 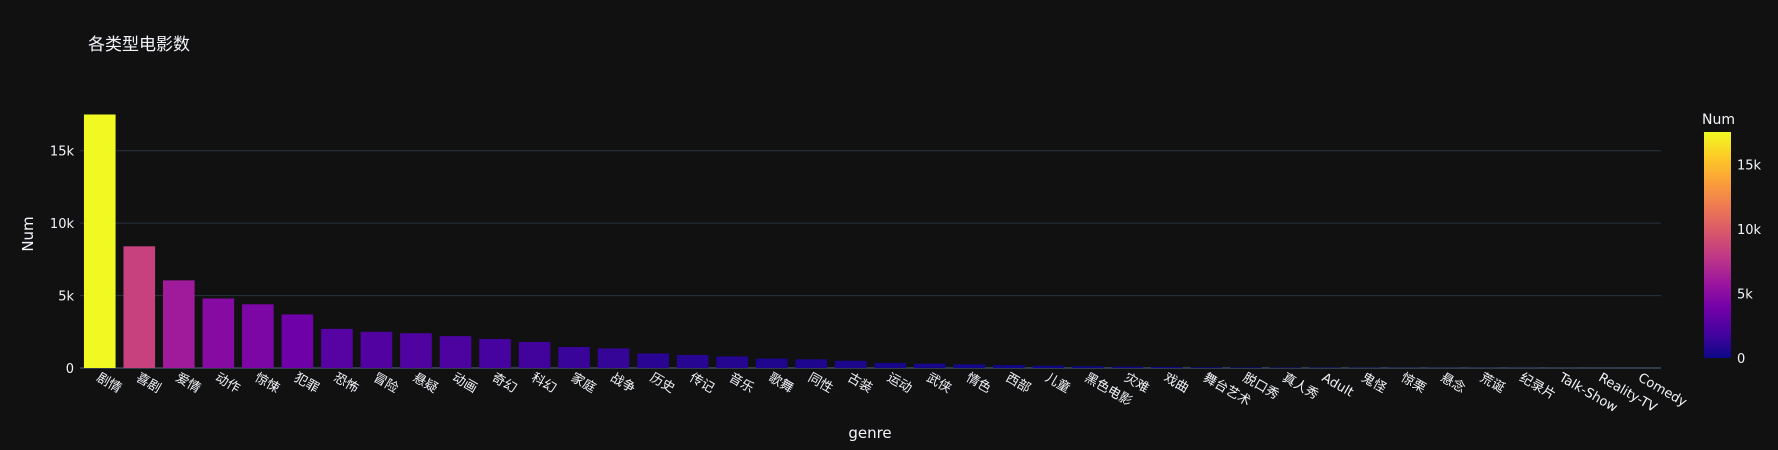 What do you see at coordinates (346, 383) in the screenshot?
I see `x-tick-label: 恐怖` at bounding box center [346, 383].